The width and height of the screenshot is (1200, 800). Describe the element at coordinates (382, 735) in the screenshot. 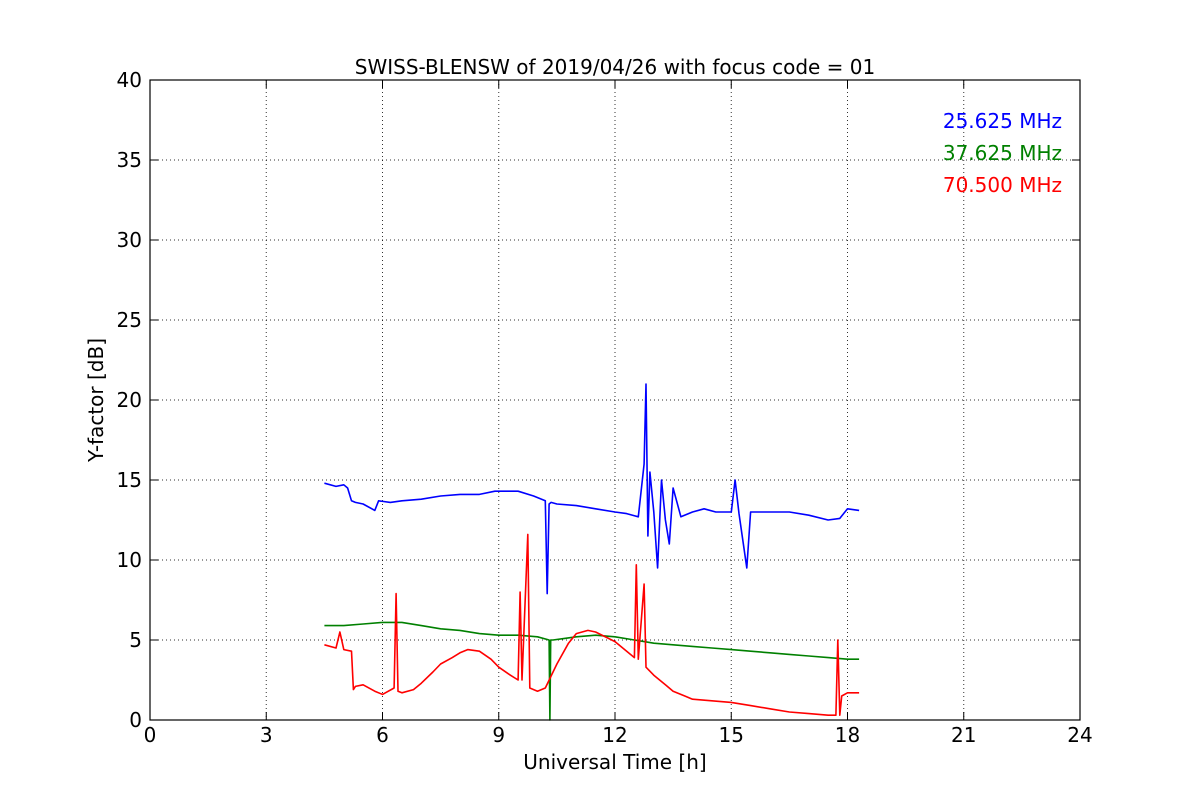

I see `x-tick-label: 6` at that location.